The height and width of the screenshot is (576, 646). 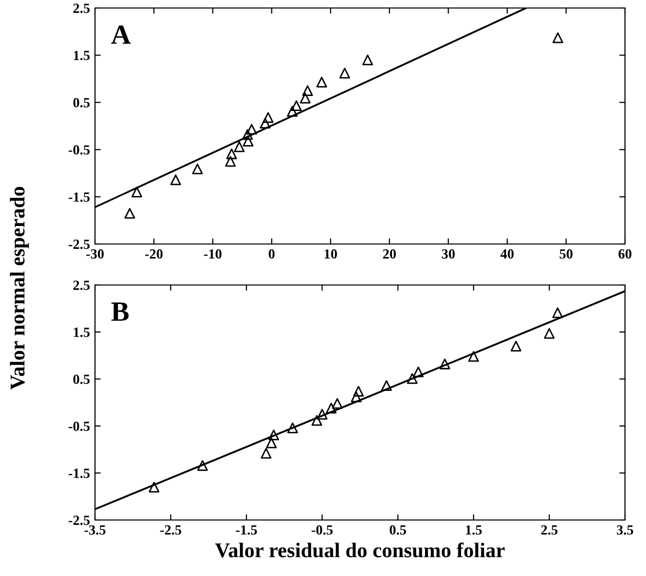 What do you see at coordinates (474, 530) in the screenshot?
I see `x-tick-label: 1.5` at bounding box center [474, 530].